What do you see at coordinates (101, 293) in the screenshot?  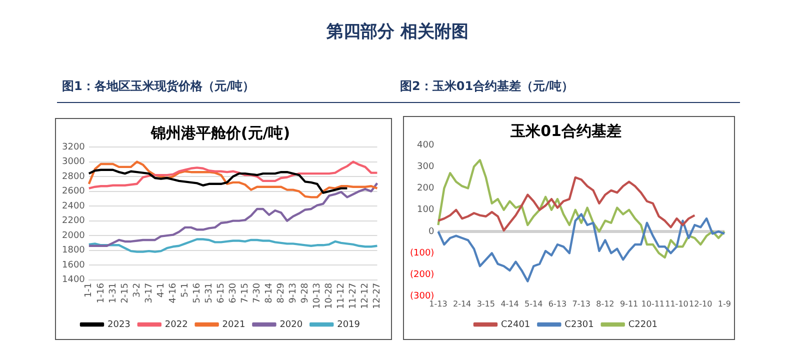 I see `x-tick-label: 1-16` at bounding box center [101, 293].